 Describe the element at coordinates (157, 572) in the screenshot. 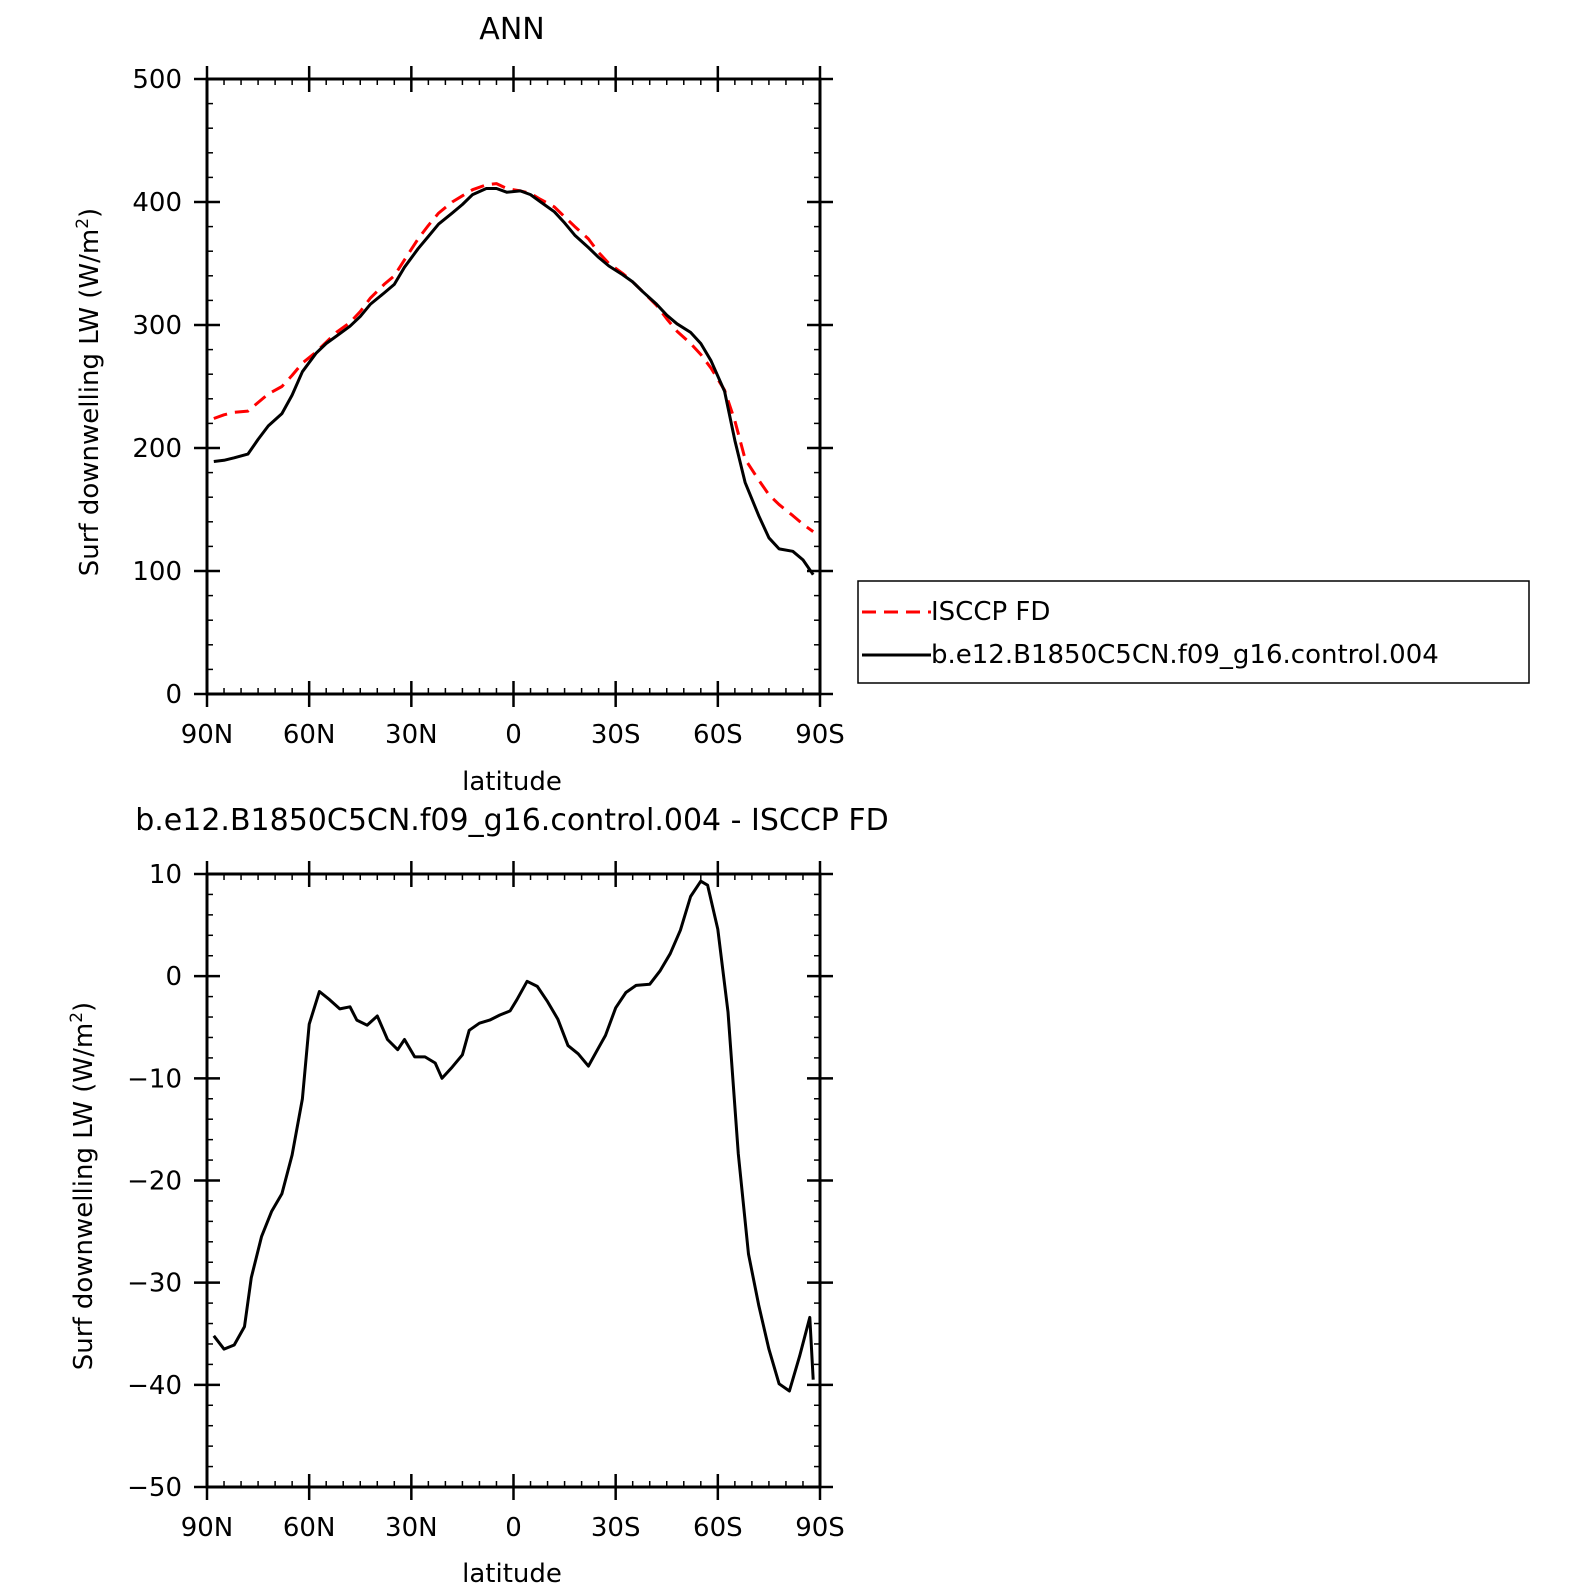

I see `y-tick-label: 100` at that location.